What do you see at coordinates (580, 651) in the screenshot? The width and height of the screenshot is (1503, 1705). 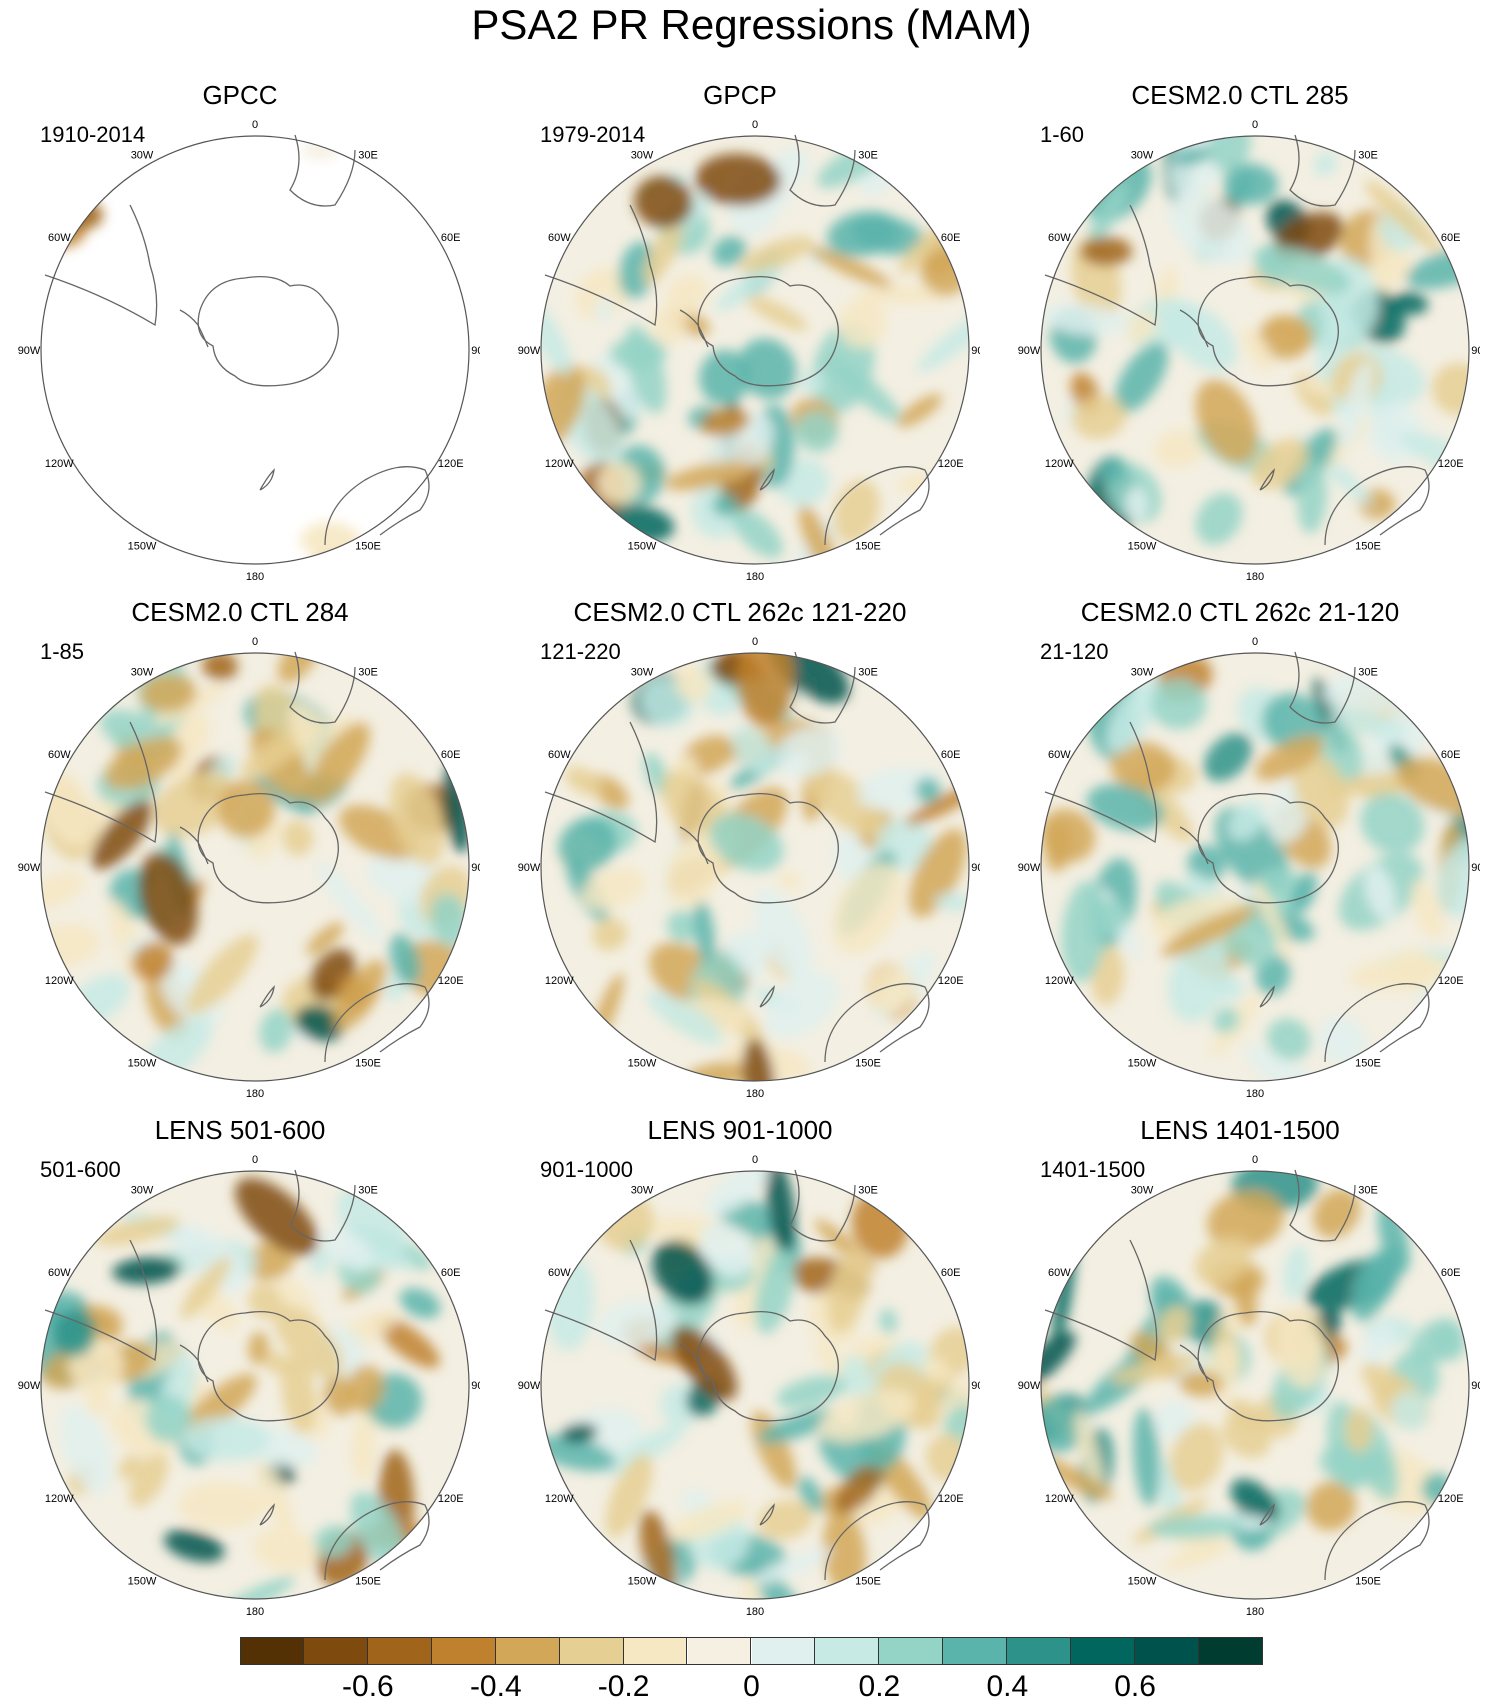 I see `panel-period: 121-220` at bounding box center [580, 651].